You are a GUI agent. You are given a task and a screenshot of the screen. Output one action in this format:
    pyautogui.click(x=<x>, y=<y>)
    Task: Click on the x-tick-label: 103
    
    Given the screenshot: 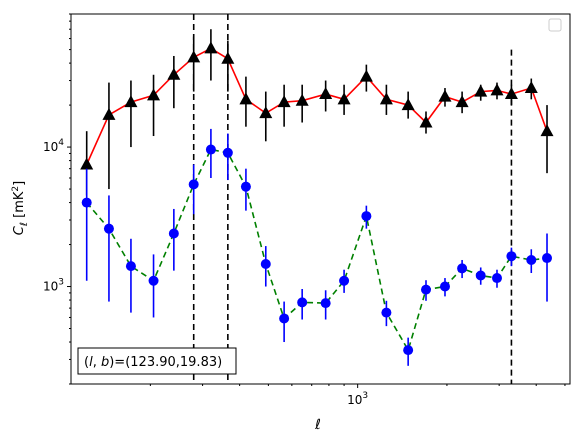 What is the action you would take?
    pyautogui.click(x=357, y=399)
    